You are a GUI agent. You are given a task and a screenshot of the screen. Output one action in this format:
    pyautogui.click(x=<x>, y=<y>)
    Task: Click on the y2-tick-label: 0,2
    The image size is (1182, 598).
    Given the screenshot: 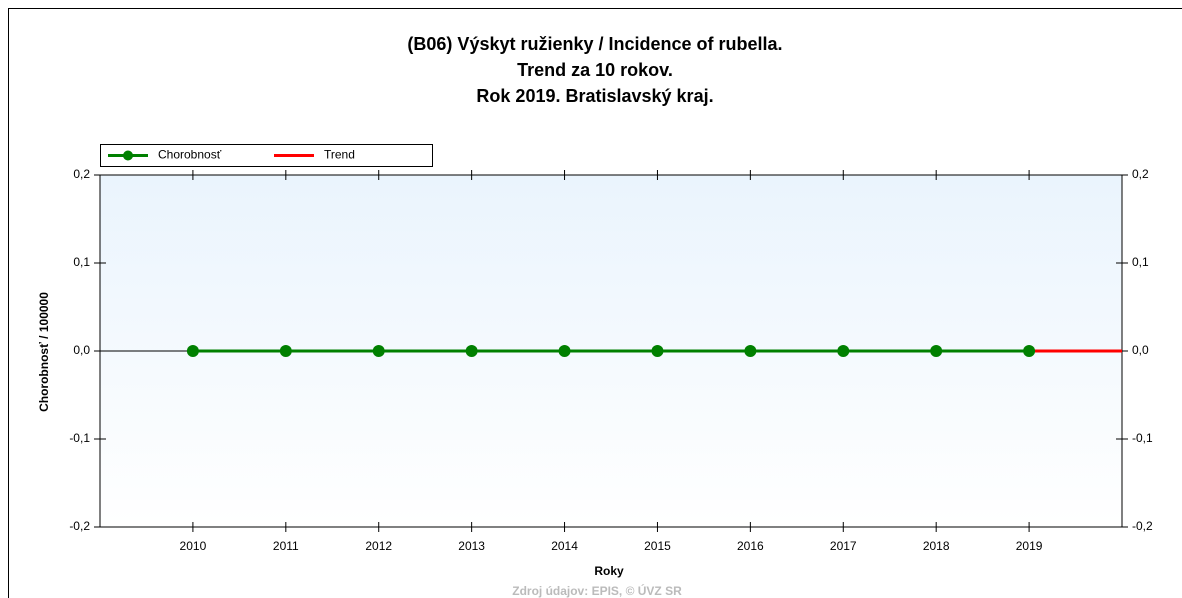 What is the action you would take?
    pyautogui.click(x=1140, y=174)
    